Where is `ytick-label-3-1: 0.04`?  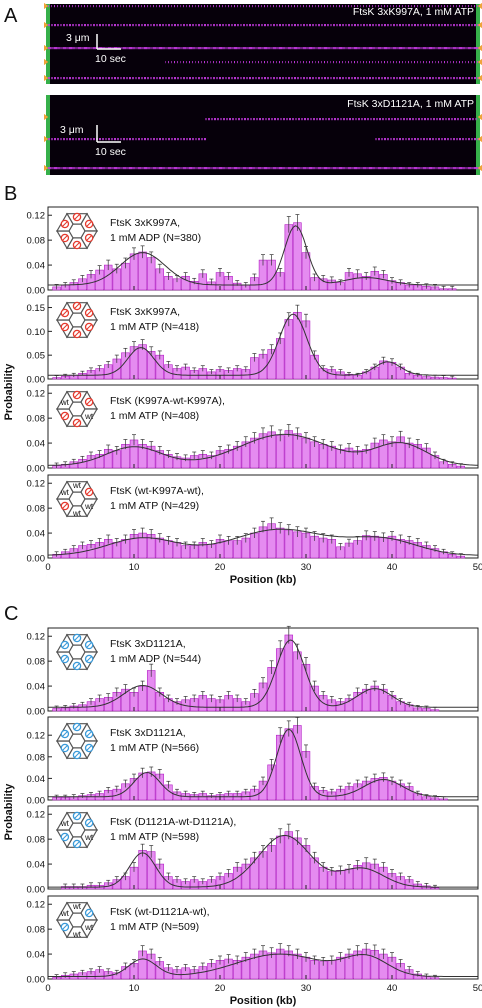
ytick-label-3-1: 0.04 is located at coordinates (36, 444).